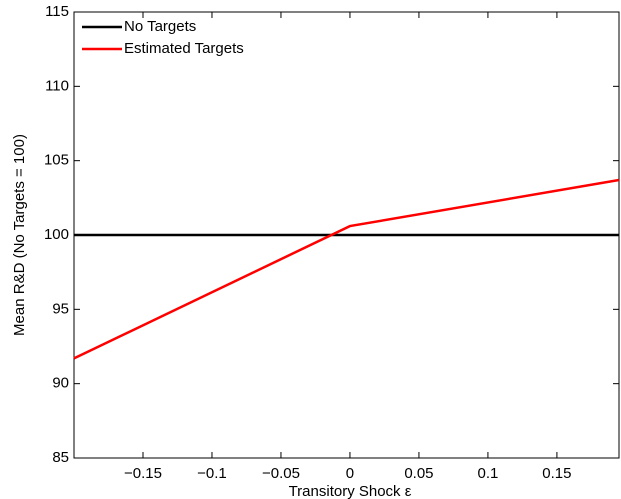  What do you see at coordinates (350, 473) in the screenshot?
I see `x-tick-label: 0` at bounding box center [350, 473].